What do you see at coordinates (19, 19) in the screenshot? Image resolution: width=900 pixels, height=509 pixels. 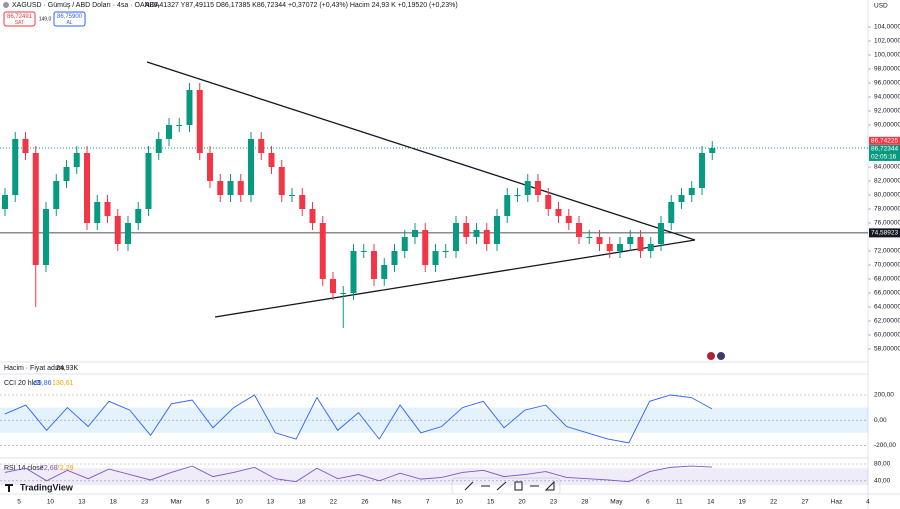 I see `sell-button` at bounding box center [19, 19].